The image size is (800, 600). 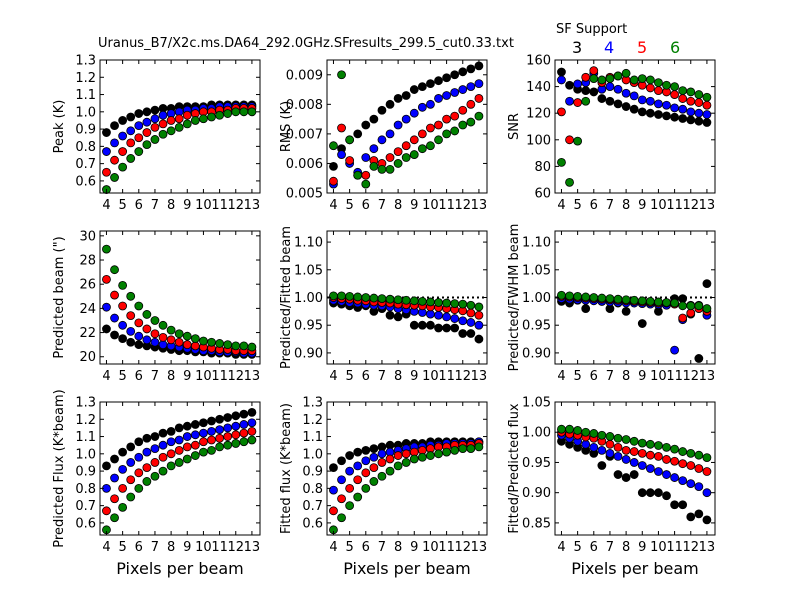 What do you see at coordinates (674, 376) in the screenshot?
I see `x-tick-label: 11` at bounding box center [674, 376].